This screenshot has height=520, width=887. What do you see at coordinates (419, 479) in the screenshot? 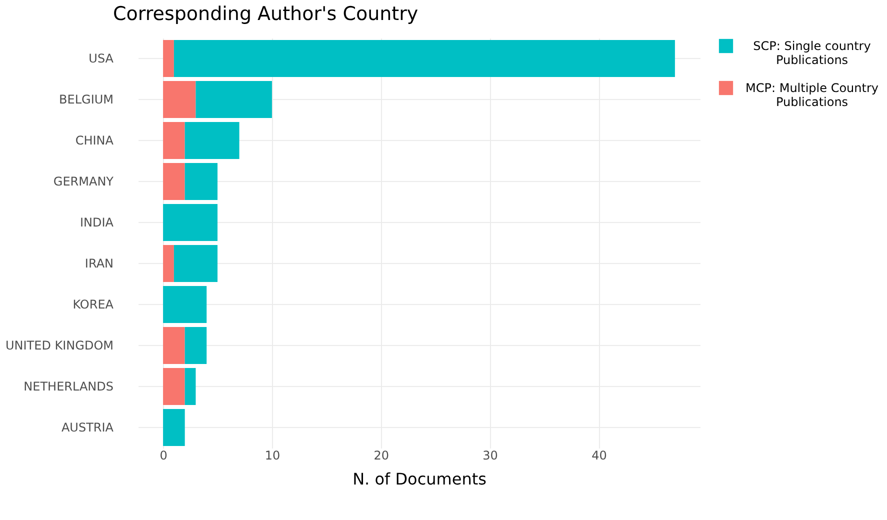
I see `x-axis-title: N. of Documents` at bounding box center [419, 479].